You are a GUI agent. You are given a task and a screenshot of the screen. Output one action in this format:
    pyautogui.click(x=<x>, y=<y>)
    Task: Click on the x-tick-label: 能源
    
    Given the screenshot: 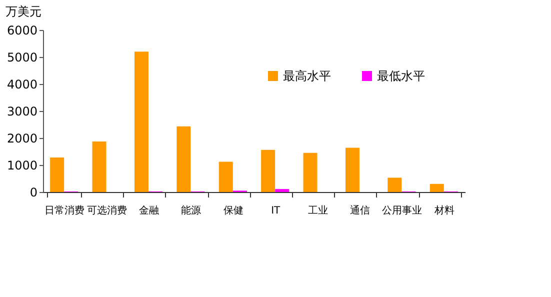 What is the action you would take?
    pyautogui.click(x=191, y=210)
    